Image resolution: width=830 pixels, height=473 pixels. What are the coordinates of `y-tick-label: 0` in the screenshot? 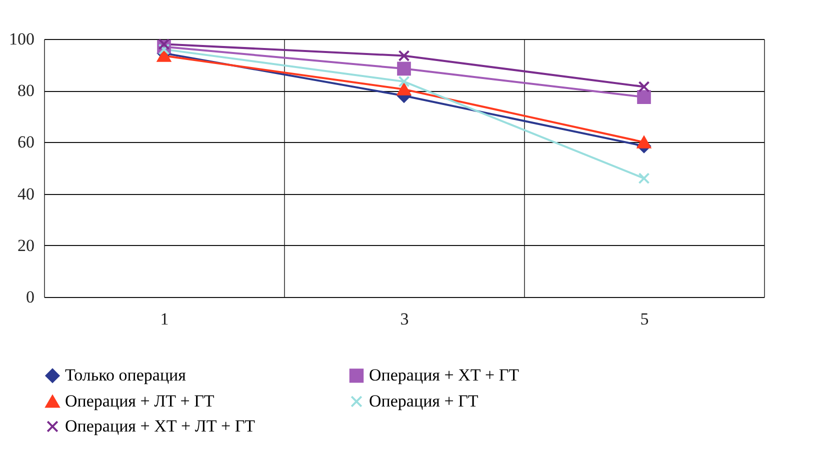 It's located at (30, 297).